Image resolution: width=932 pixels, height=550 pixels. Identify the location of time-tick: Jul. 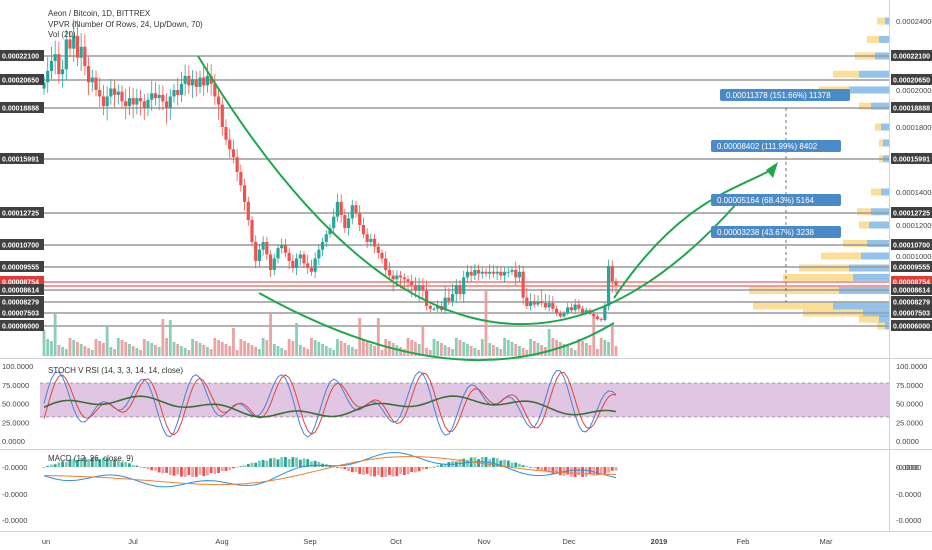
(133, 541).